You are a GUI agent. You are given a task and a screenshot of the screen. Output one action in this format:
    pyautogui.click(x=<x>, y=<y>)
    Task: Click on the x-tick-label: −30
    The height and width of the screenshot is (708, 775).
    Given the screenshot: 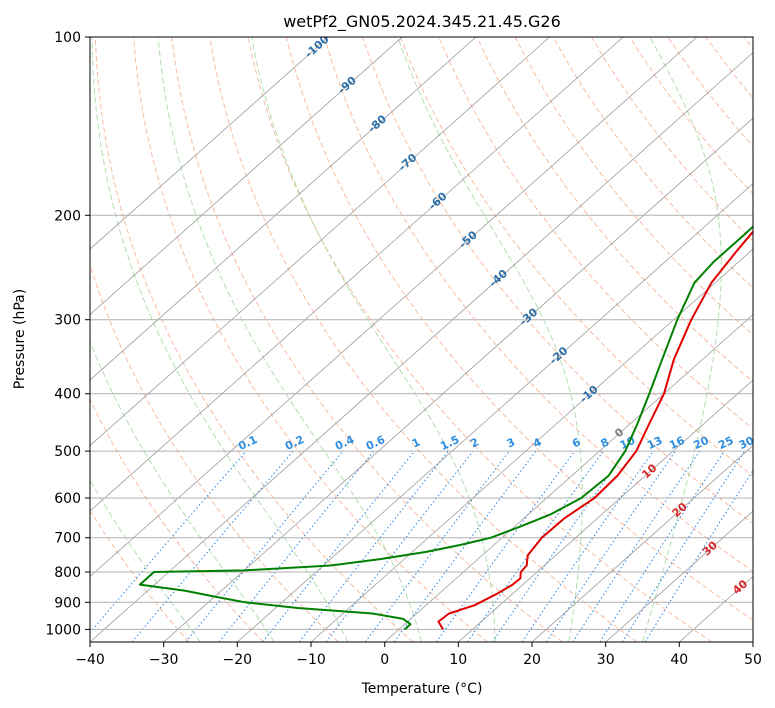 What is the action you would take?
    pyautogui.click(x=164, y=660)
    